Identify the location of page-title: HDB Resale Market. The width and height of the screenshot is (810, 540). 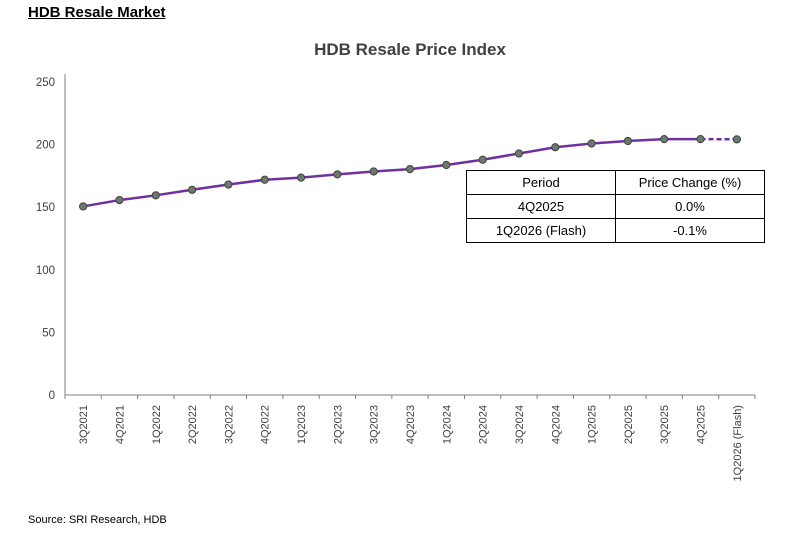
(97, 12).